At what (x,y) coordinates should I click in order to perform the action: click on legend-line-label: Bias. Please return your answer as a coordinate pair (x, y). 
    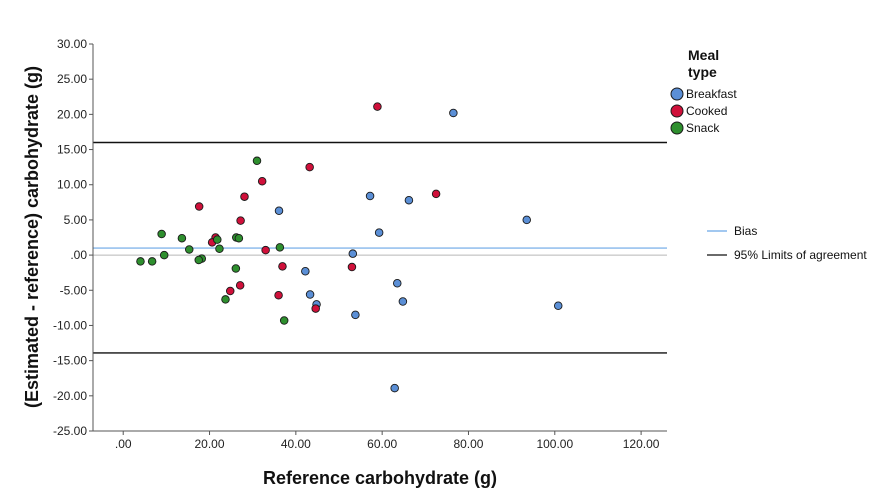
    Looking at the image, I should click on (745, 231).